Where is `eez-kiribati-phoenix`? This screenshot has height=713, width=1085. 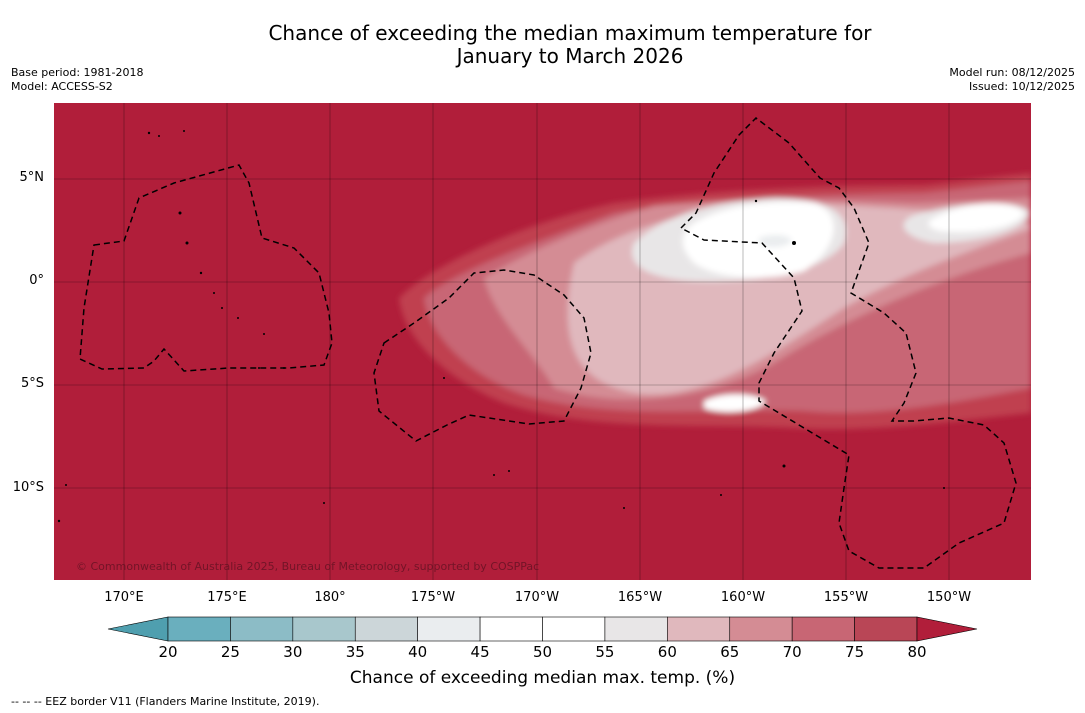
eez-kiribati-phoenix is located at coordinates (482, 355).